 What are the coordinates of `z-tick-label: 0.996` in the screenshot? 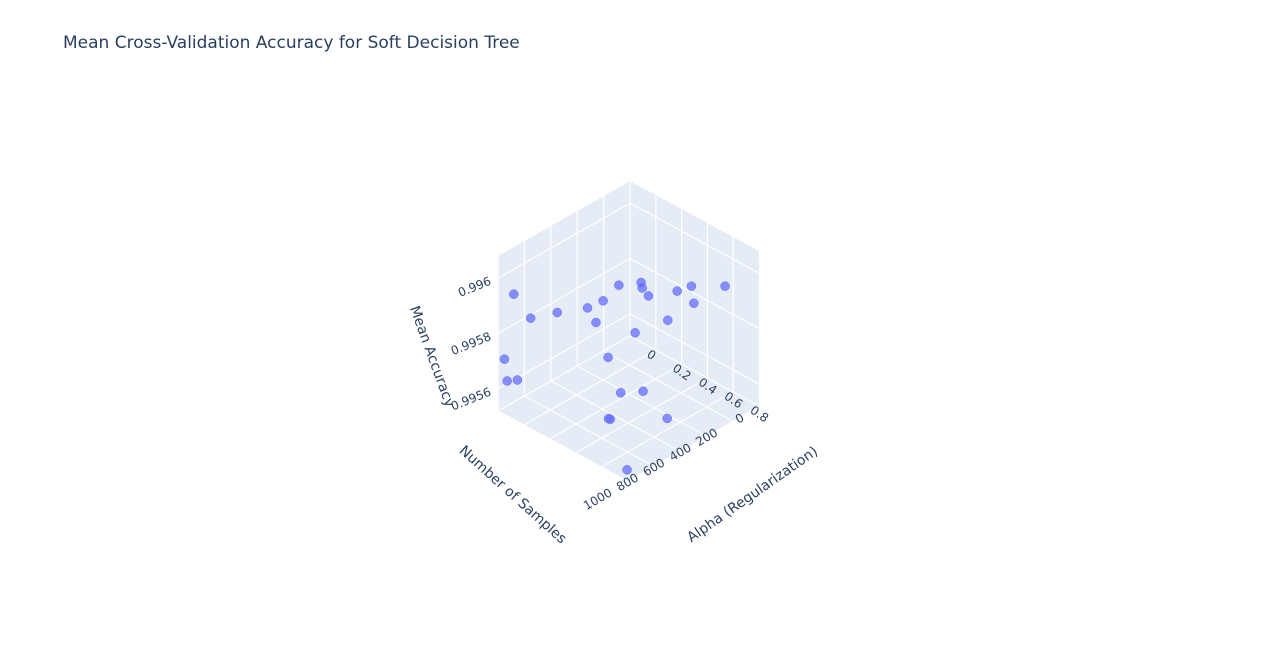 It's located at (474, 287).